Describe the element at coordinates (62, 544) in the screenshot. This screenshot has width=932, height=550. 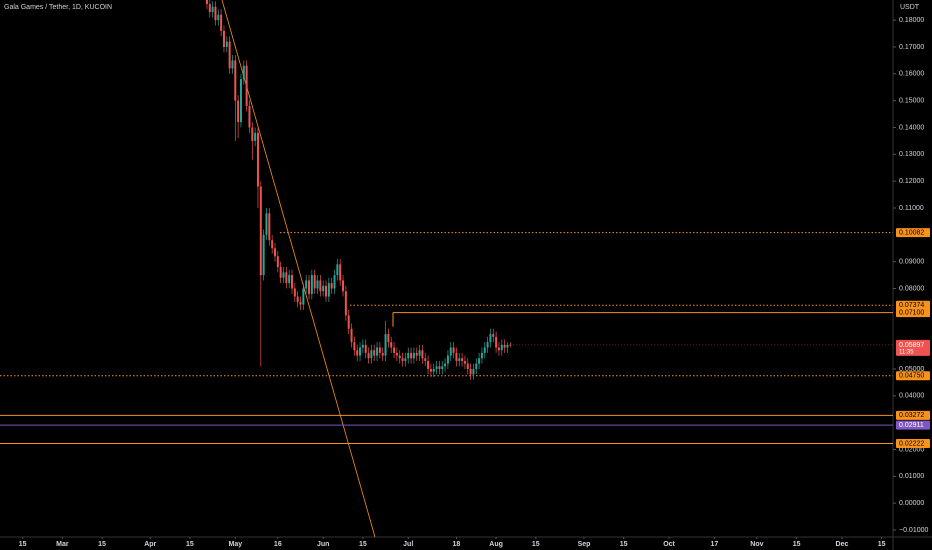
I see `x-tick-label: Mar` at that location.